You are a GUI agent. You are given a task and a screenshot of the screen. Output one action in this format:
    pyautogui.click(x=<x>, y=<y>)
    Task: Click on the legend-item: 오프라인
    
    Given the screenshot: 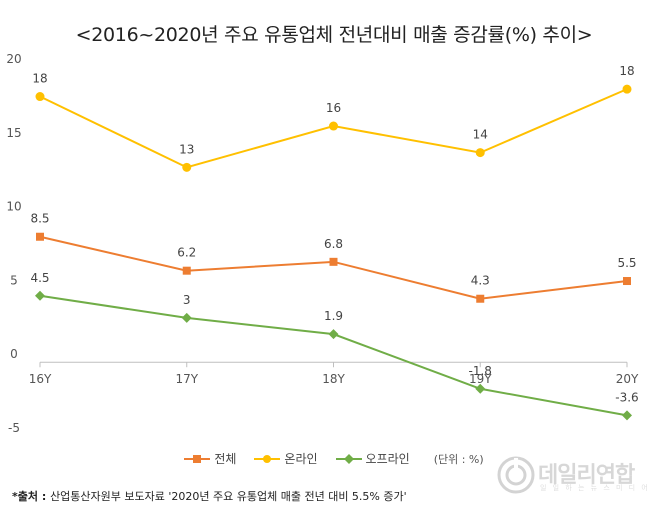 What is the action you would take?
    pyautogui.click(x=372, y=458)
    